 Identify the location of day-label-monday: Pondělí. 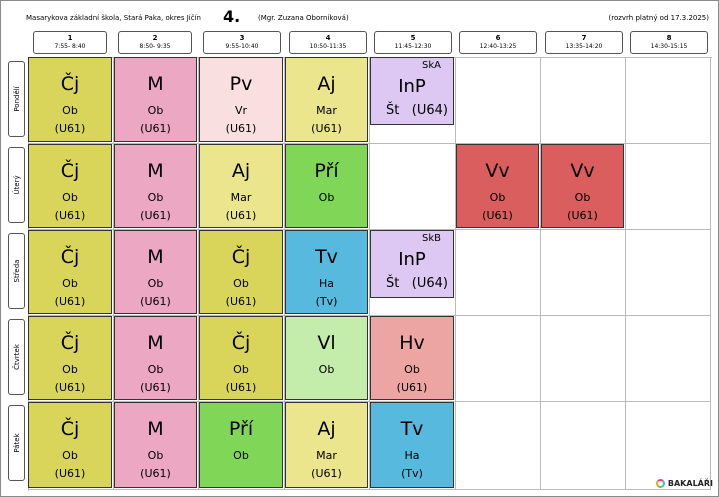
(16, 99).